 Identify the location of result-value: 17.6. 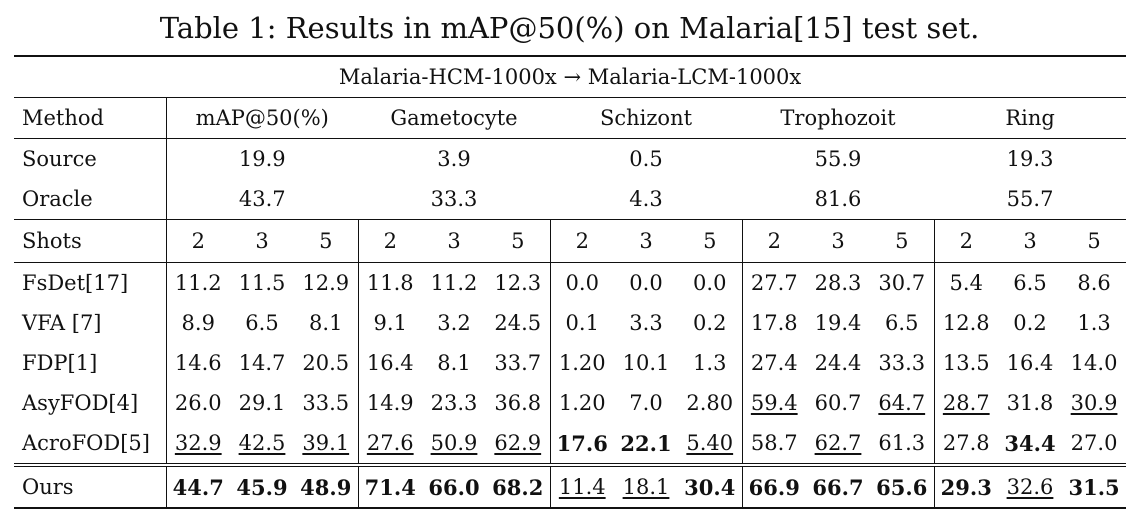
(582, 443).